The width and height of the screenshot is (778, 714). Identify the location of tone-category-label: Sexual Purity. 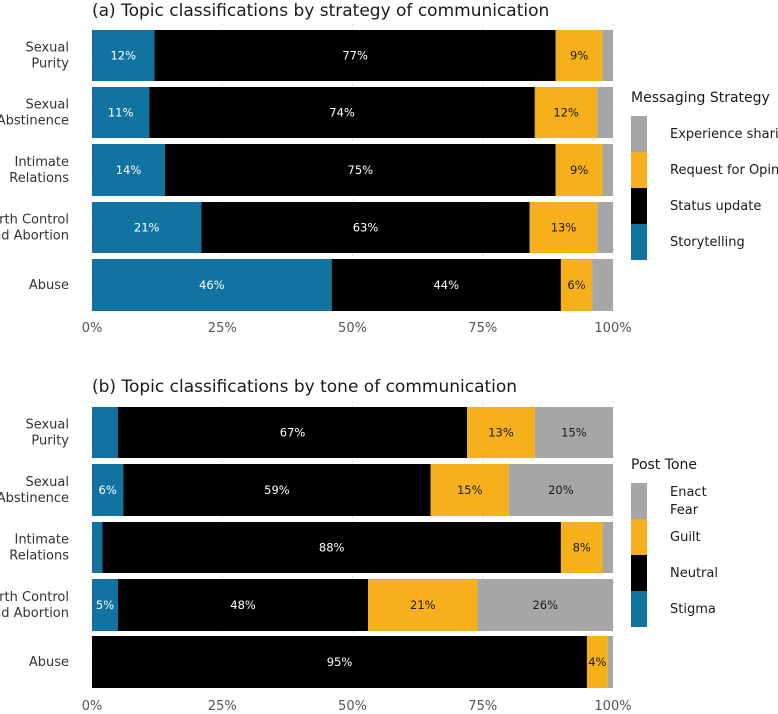
(47, 432).